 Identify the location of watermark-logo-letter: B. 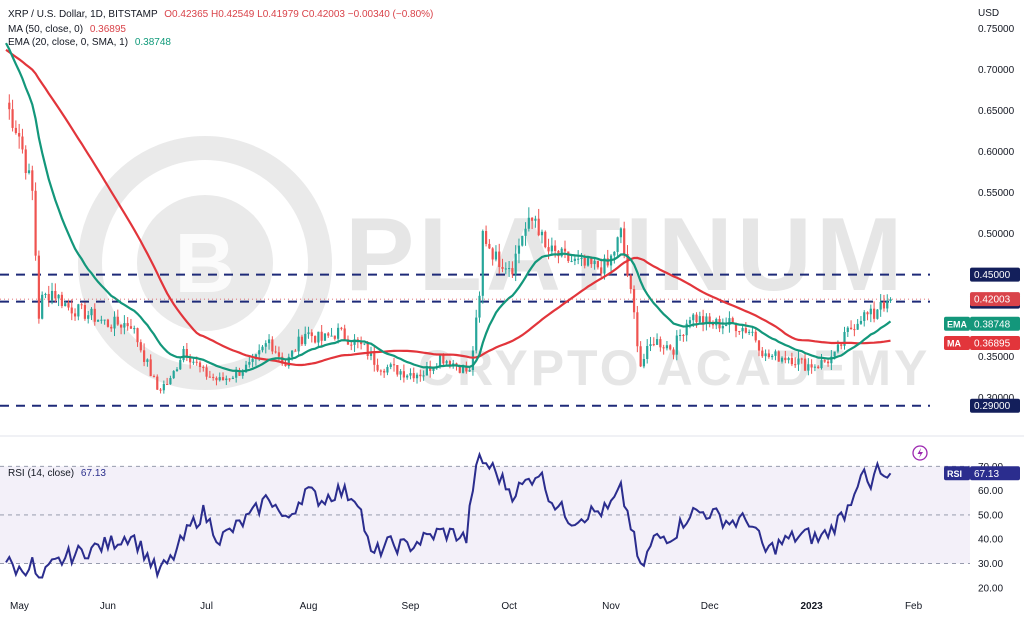
(205, 263).